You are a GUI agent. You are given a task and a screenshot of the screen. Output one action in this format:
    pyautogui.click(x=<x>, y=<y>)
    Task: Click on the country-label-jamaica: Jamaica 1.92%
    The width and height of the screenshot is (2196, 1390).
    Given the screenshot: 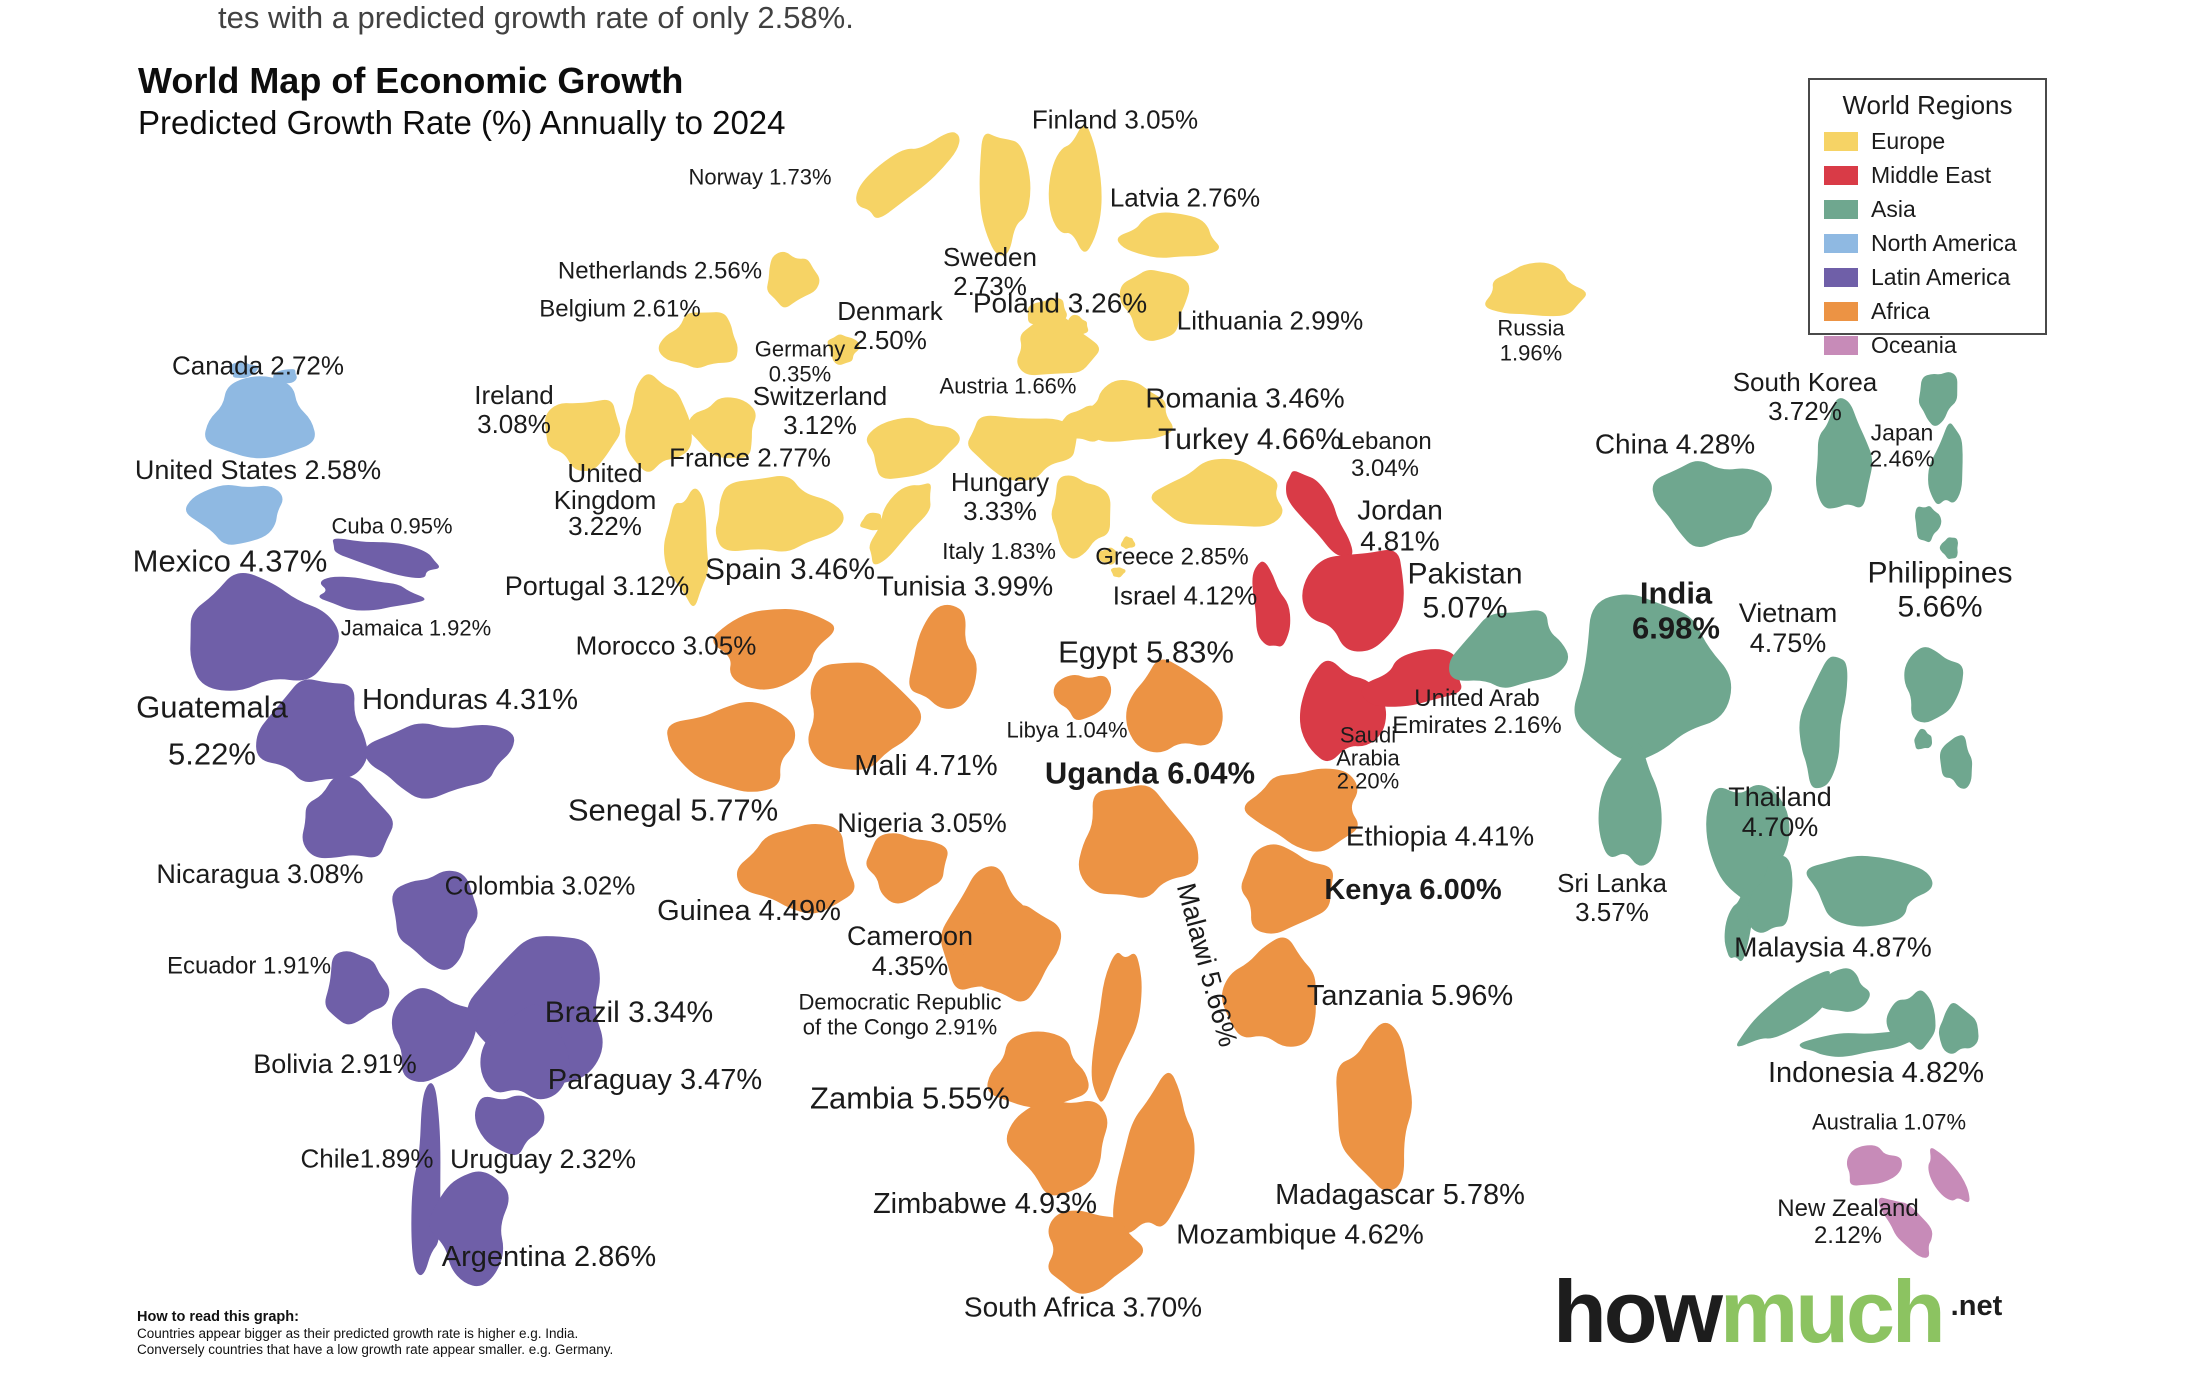 What is the action you would take?
    pyautogui.click(x=416, y=628)
    